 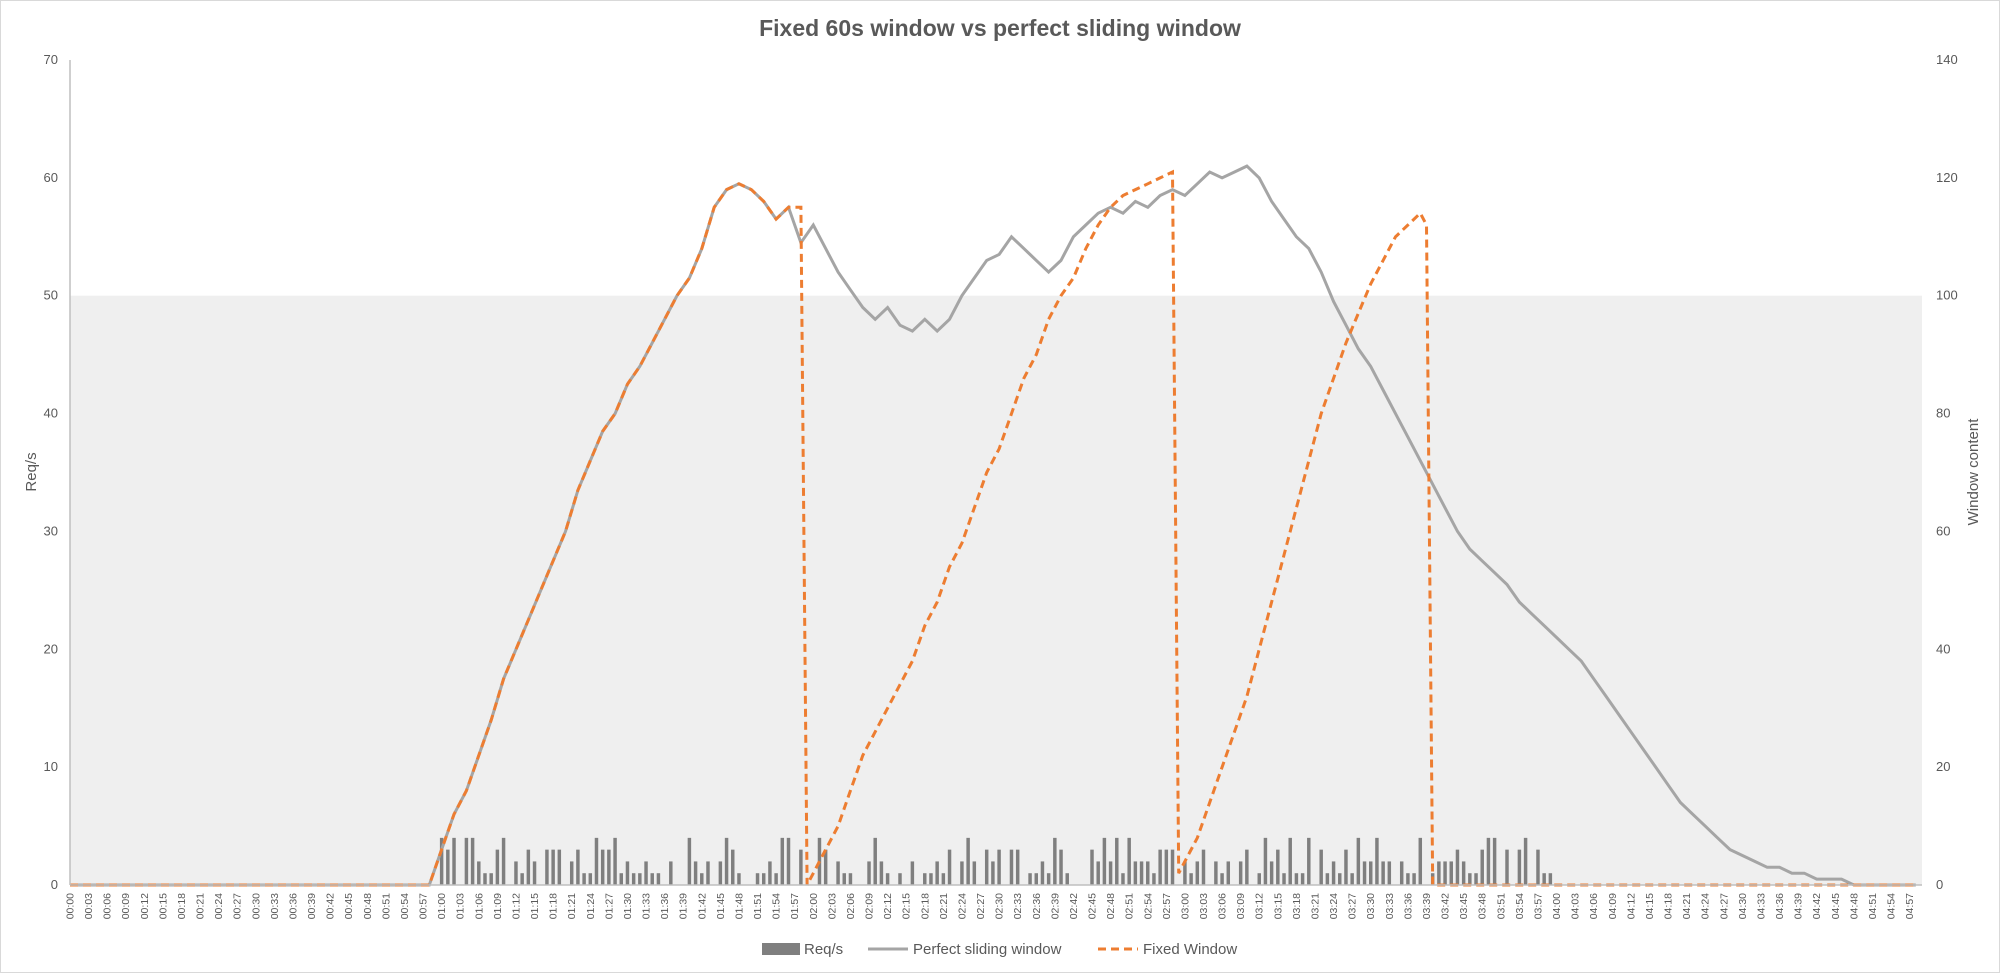 I want to click on x-tick: 04:57, so click(x=1910, y=906).